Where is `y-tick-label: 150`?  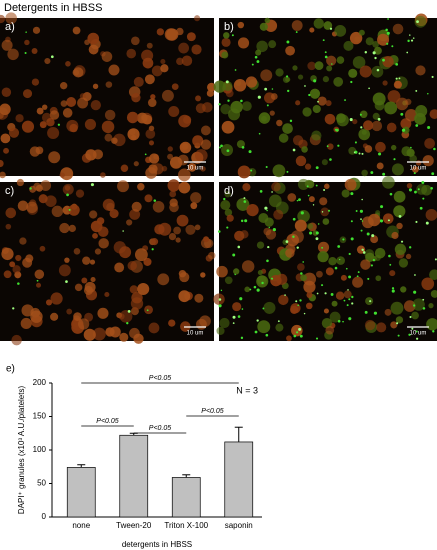 y-tick-label: 150 is located at coordinates (40, 416).